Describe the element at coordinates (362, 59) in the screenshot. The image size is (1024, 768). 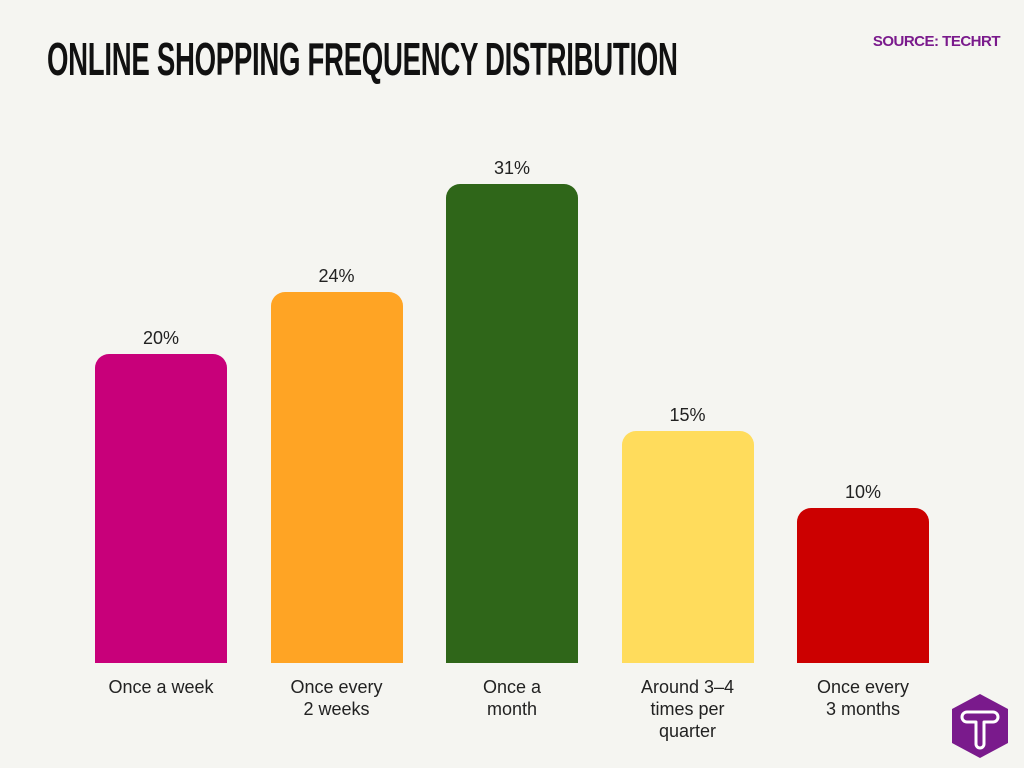
I see `chart-title: ONLINE SHOPPING FREQUENCY DISTRIBUTION` at that location.